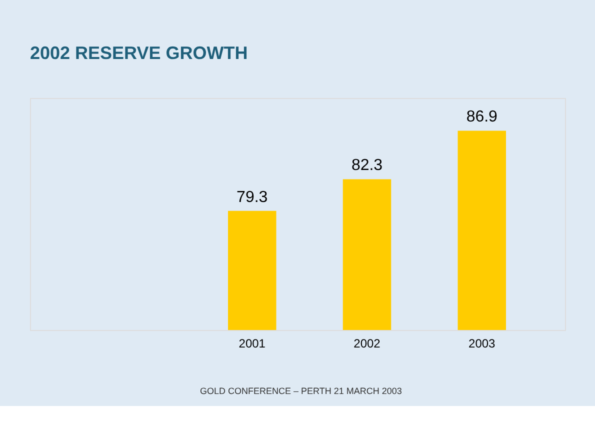 The width and height of the screenshot is (595, 439). Describe the element at coordinates (482, 343) in the screenshot. I see `x-tick-label: 2003` at that location.